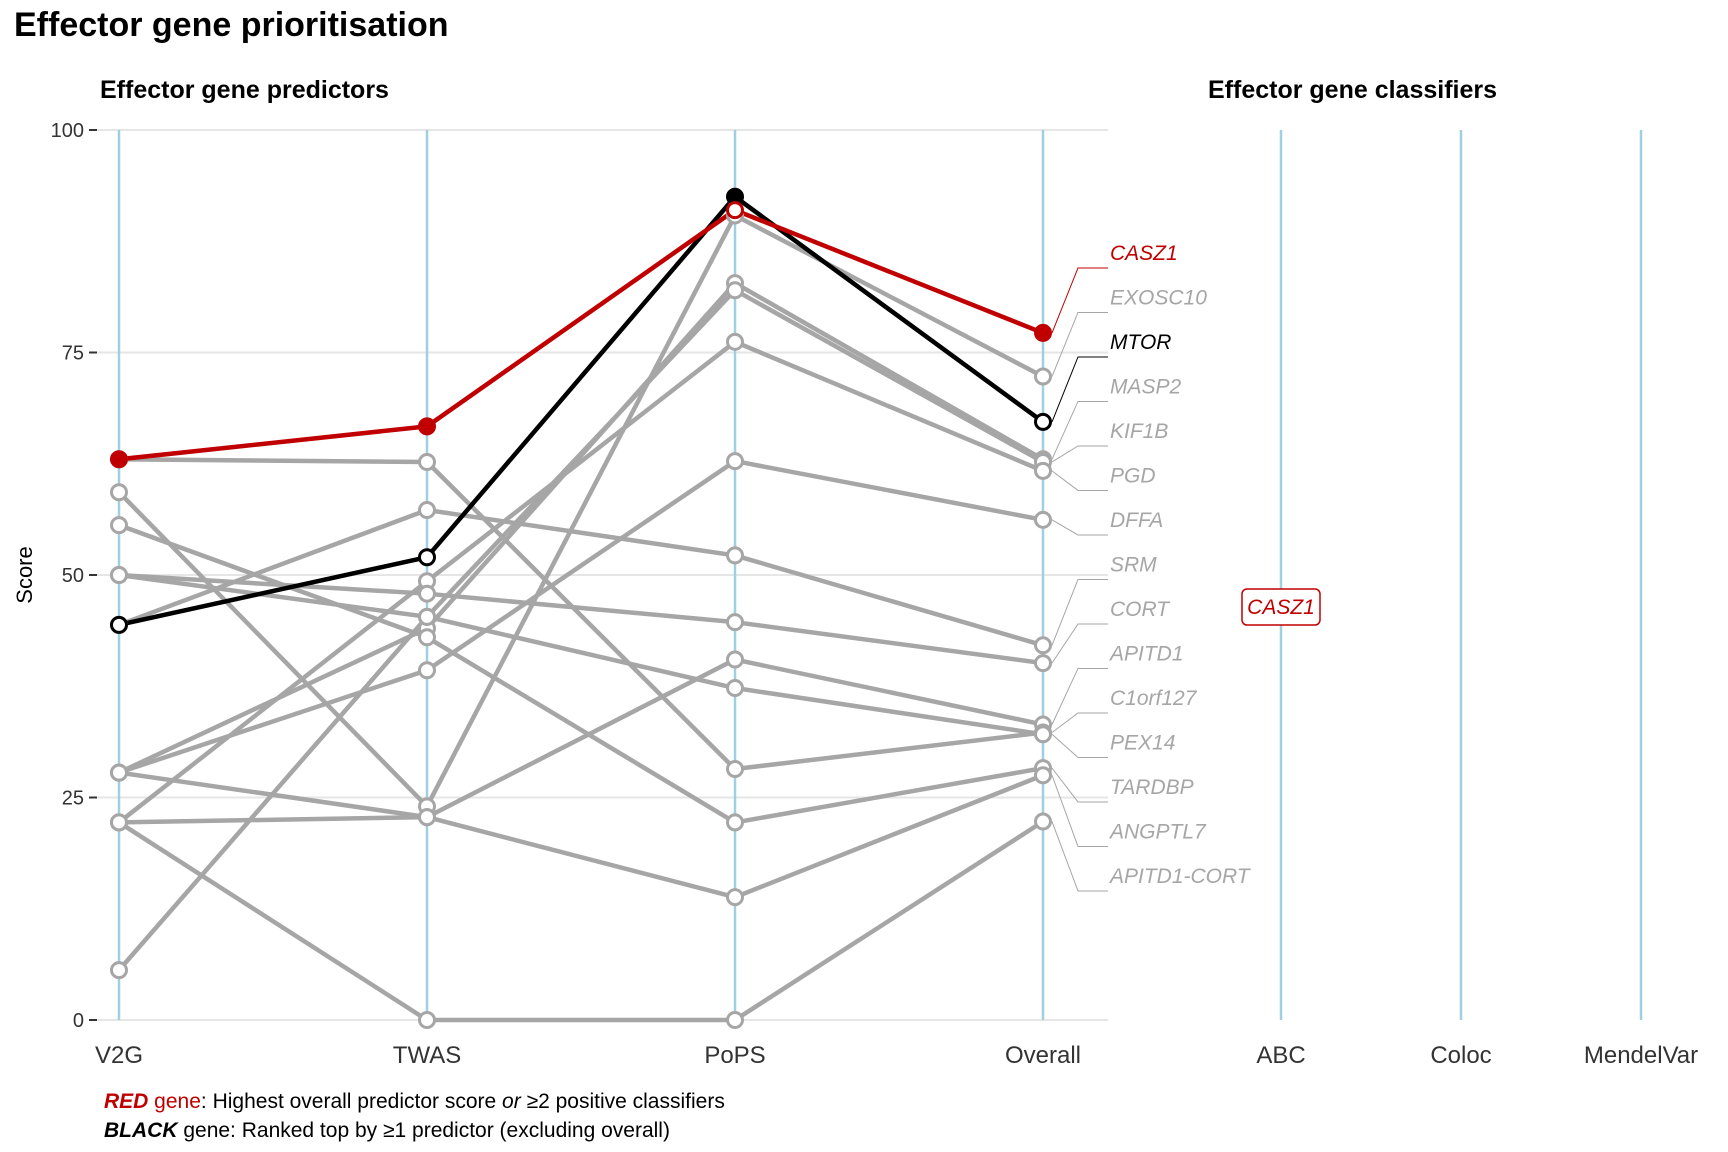 Image resolution: width=1728 pixels, height=1152 pixels. What do you see at coordinates (67, 131) in the screenshot?
I see `y-tick-label: 100` at bounding box center [67, 131].